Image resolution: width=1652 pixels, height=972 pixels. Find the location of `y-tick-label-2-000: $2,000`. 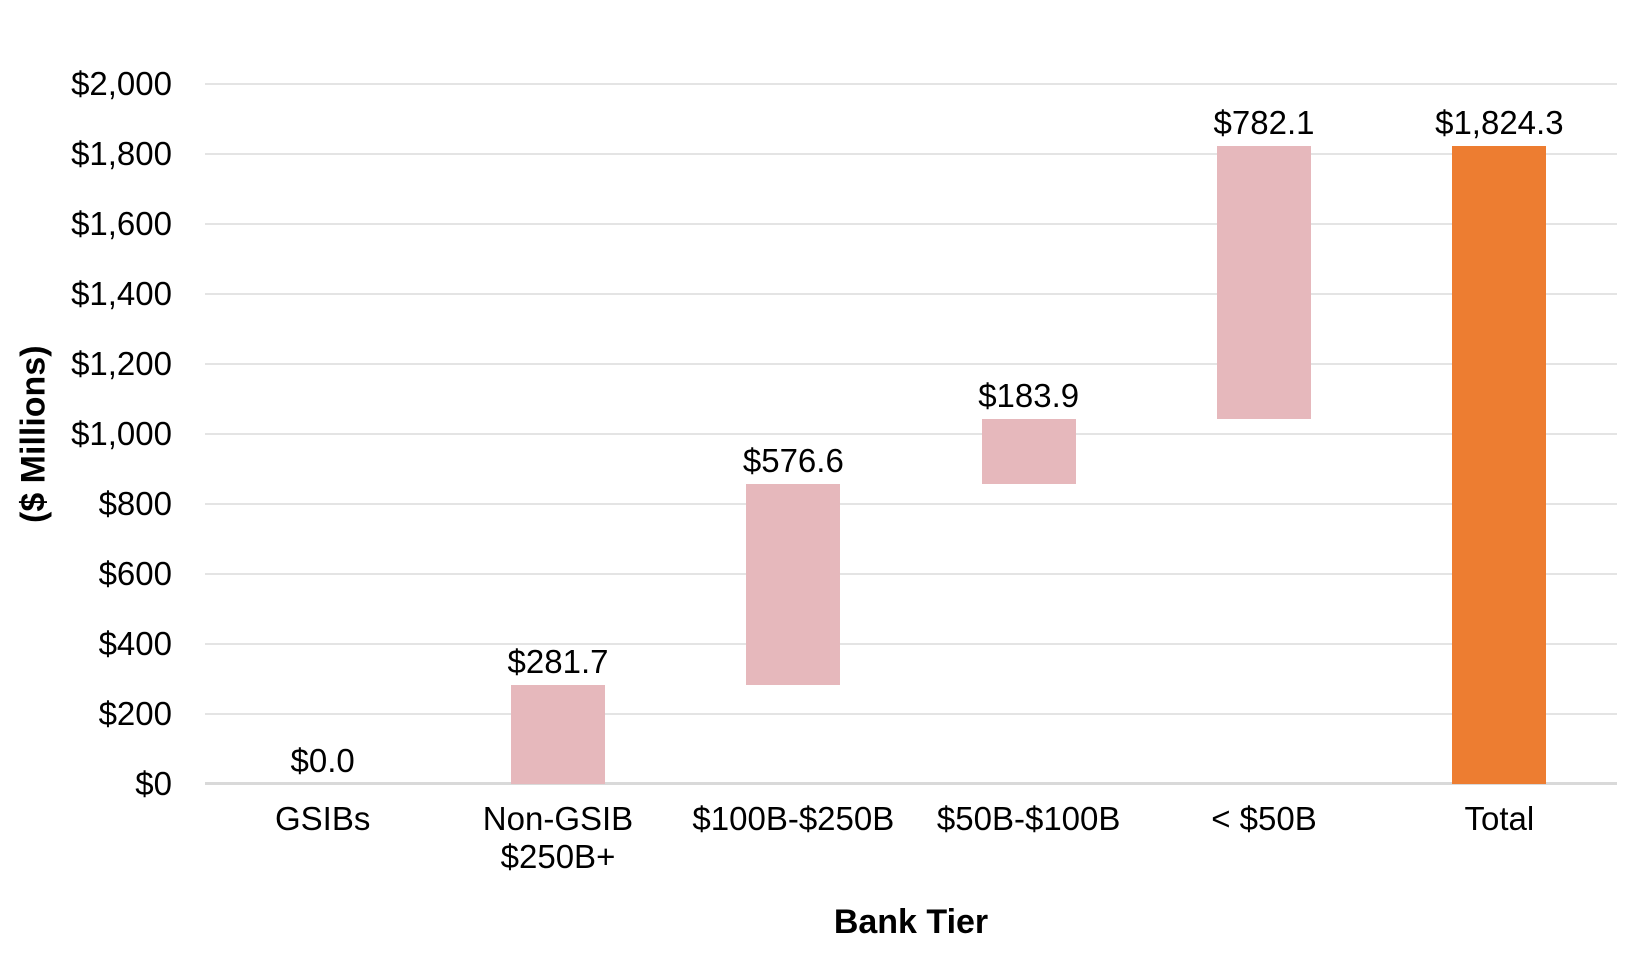

y-tick-label-2-000: $2,000 is located at coordinates (121, 83).